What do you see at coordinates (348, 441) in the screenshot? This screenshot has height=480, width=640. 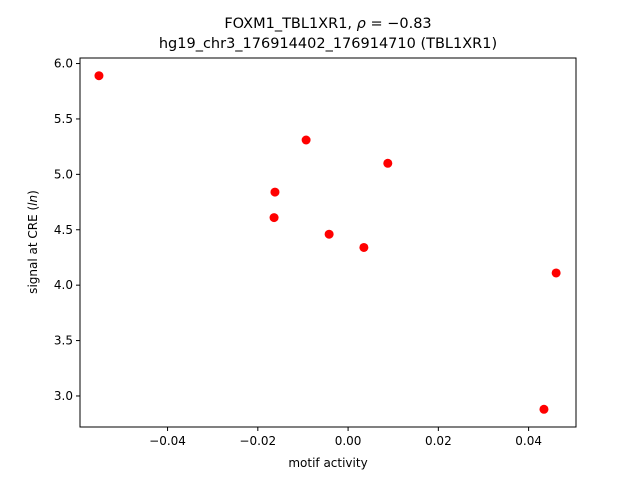 I see `x-tick-label: 0.00` at bounding box center [348, 441].